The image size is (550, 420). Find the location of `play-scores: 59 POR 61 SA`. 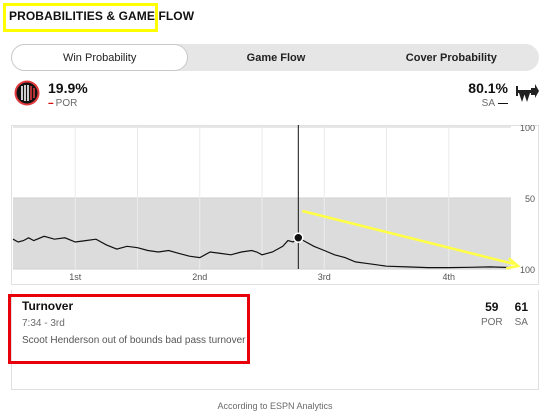

play-scores: 59 POR 61 SA is located at coordinates (504, 314).